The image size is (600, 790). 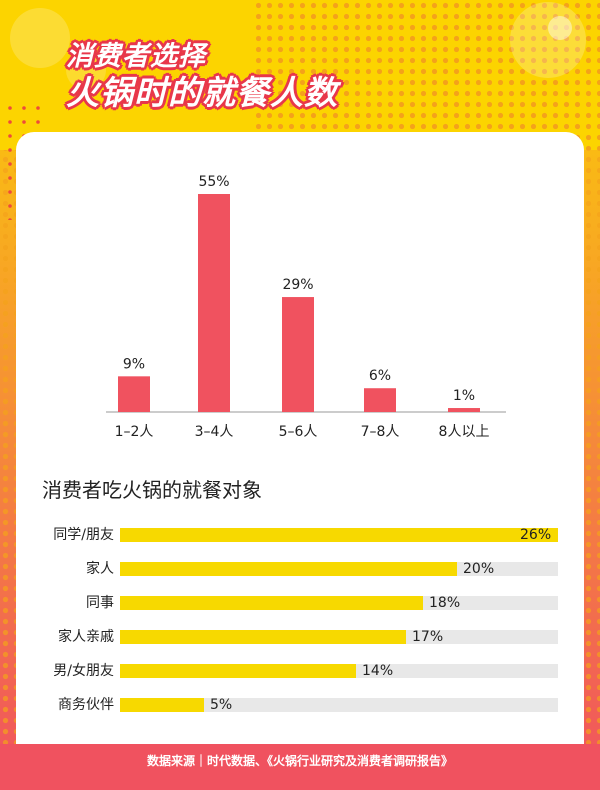 I want to click on category-label: 家人, so click(x=100, y=569).